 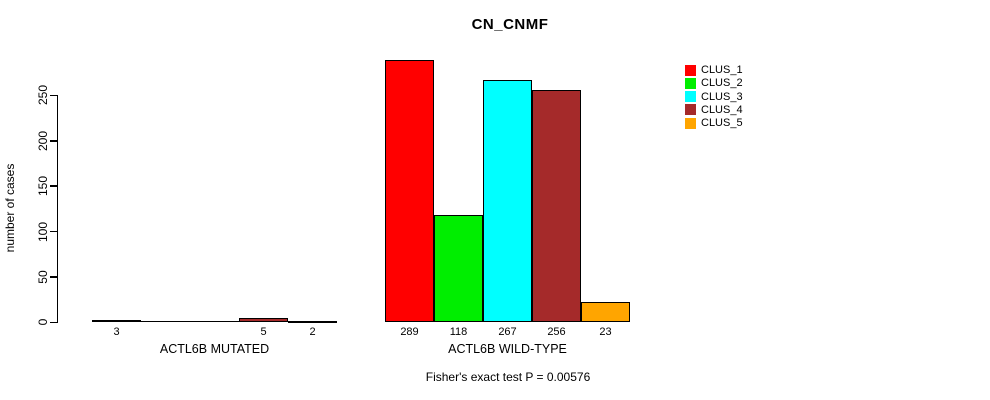 I want to click on bar-value-label: 267, so click(x=507, y=332).